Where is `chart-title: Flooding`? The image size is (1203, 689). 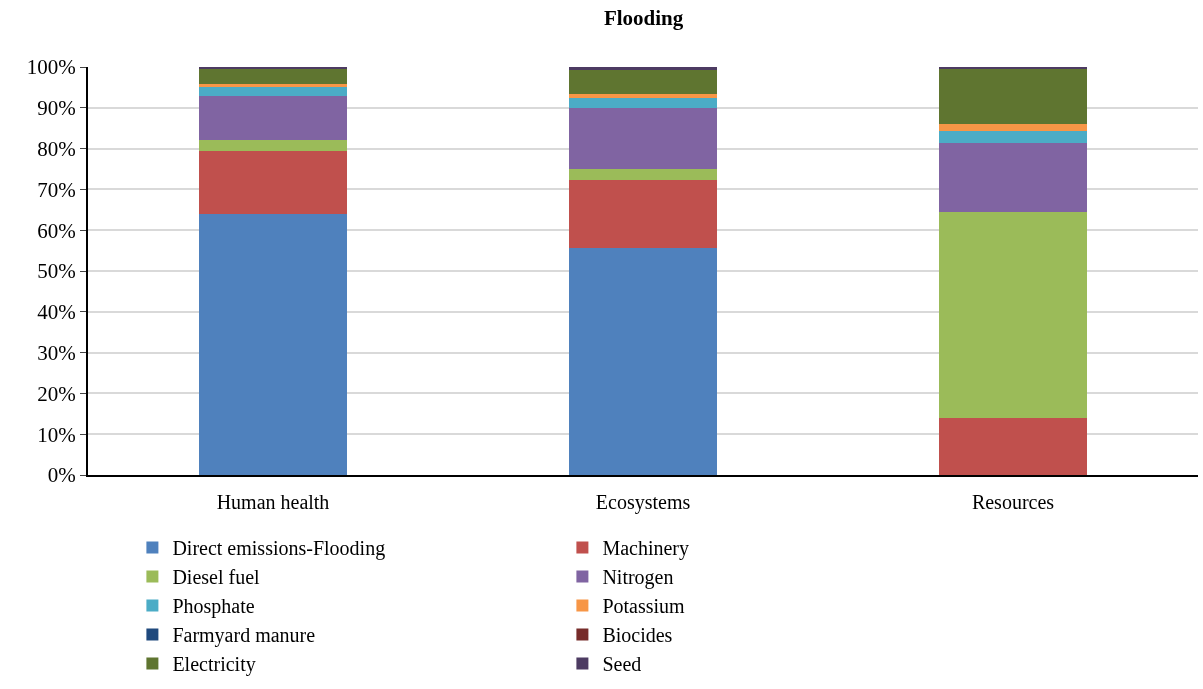
chart-title: Flooding is located at coordinates (643, 18).